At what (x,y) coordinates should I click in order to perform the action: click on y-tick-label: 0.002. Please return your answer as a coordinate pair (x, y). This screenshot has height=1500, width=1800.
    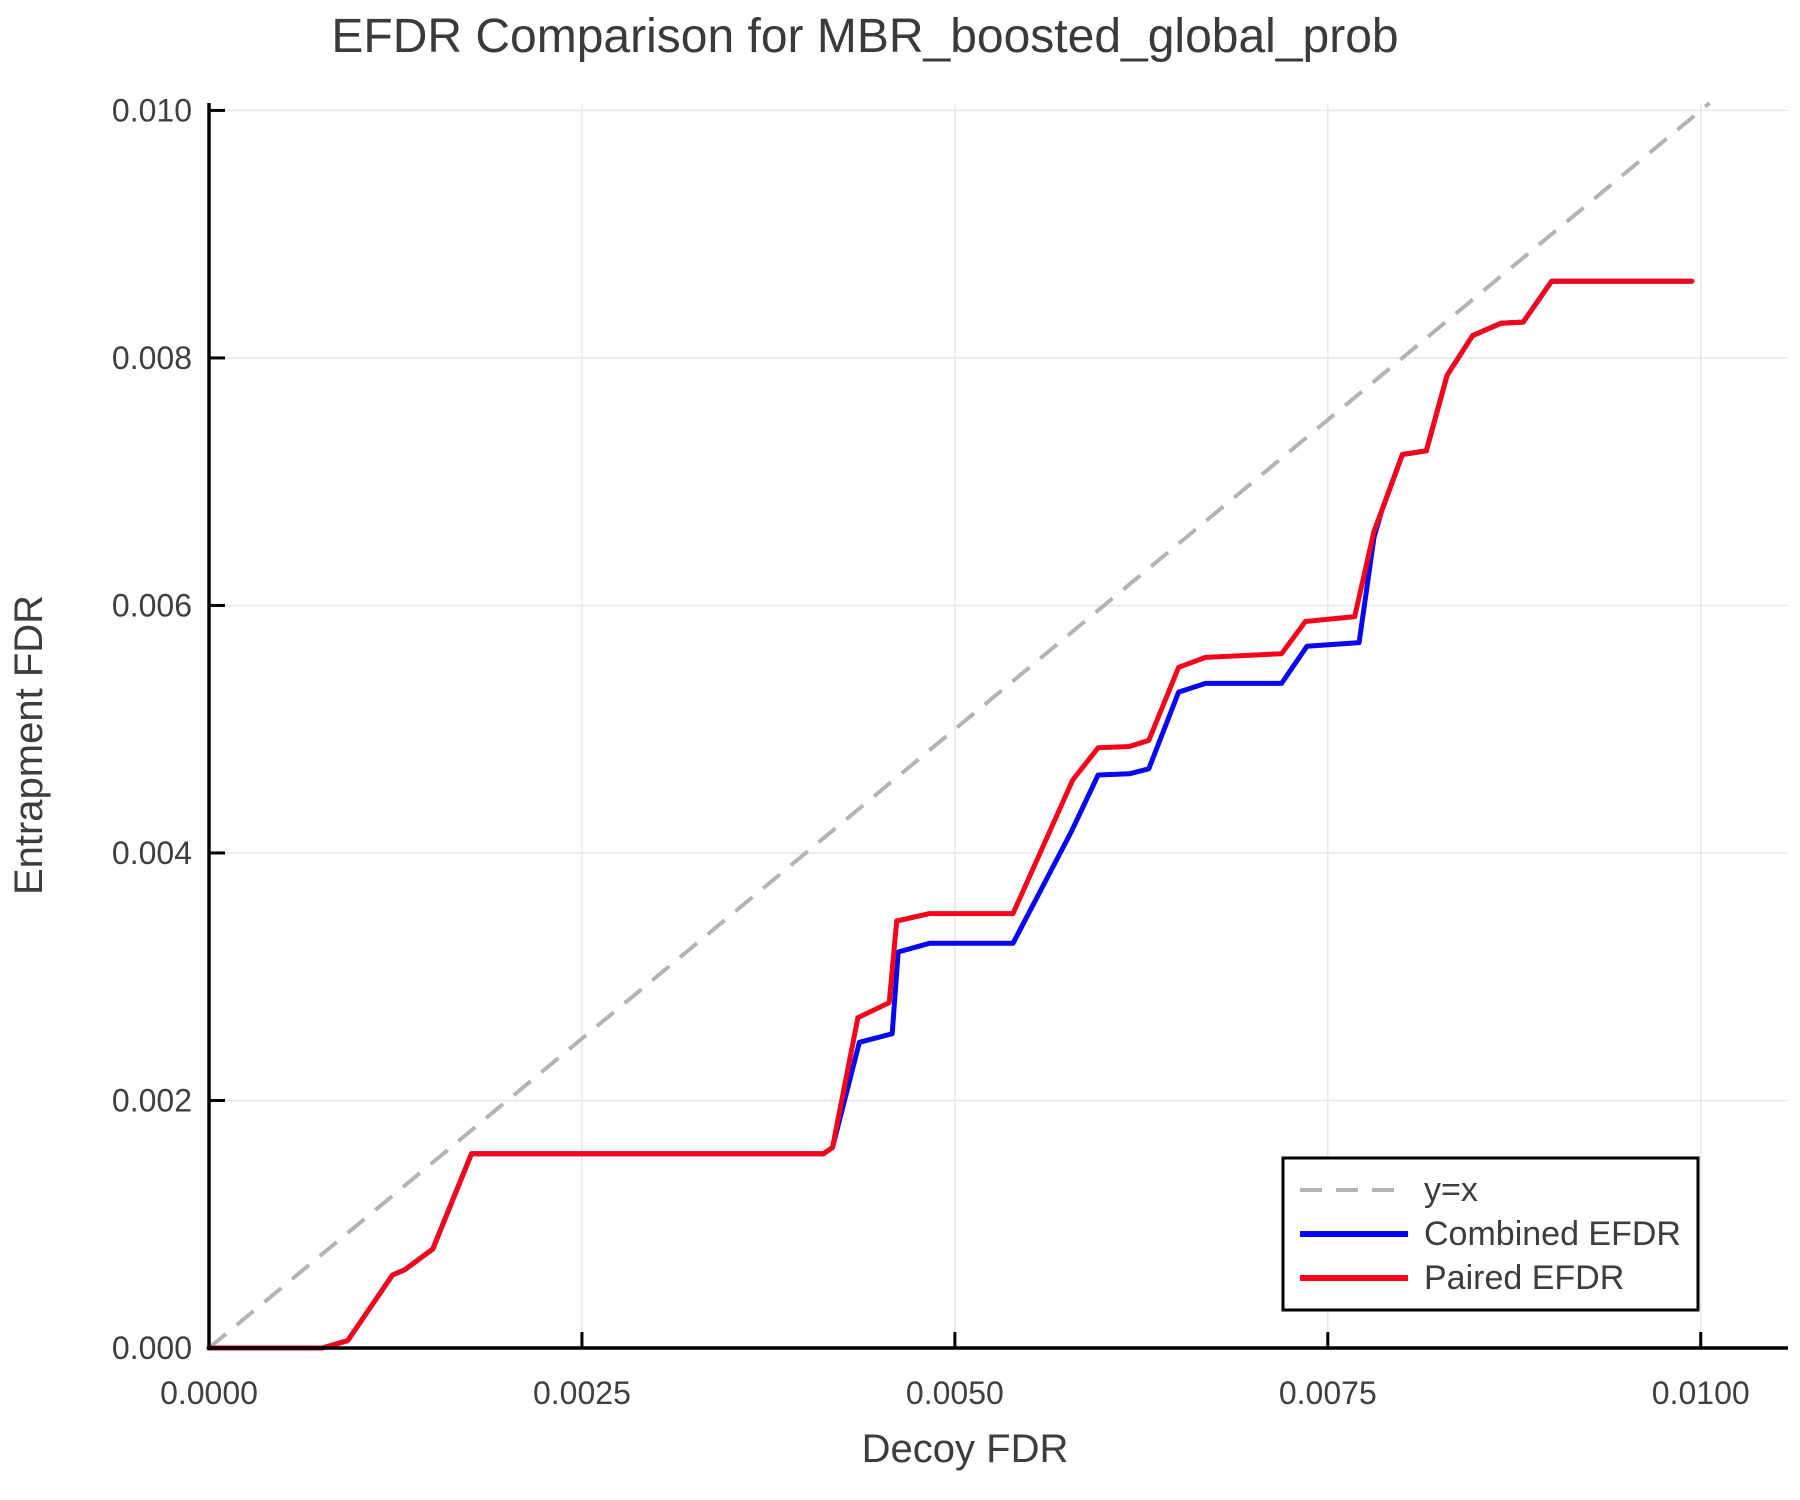
    Looking at the image, I should click on (152, 1100).